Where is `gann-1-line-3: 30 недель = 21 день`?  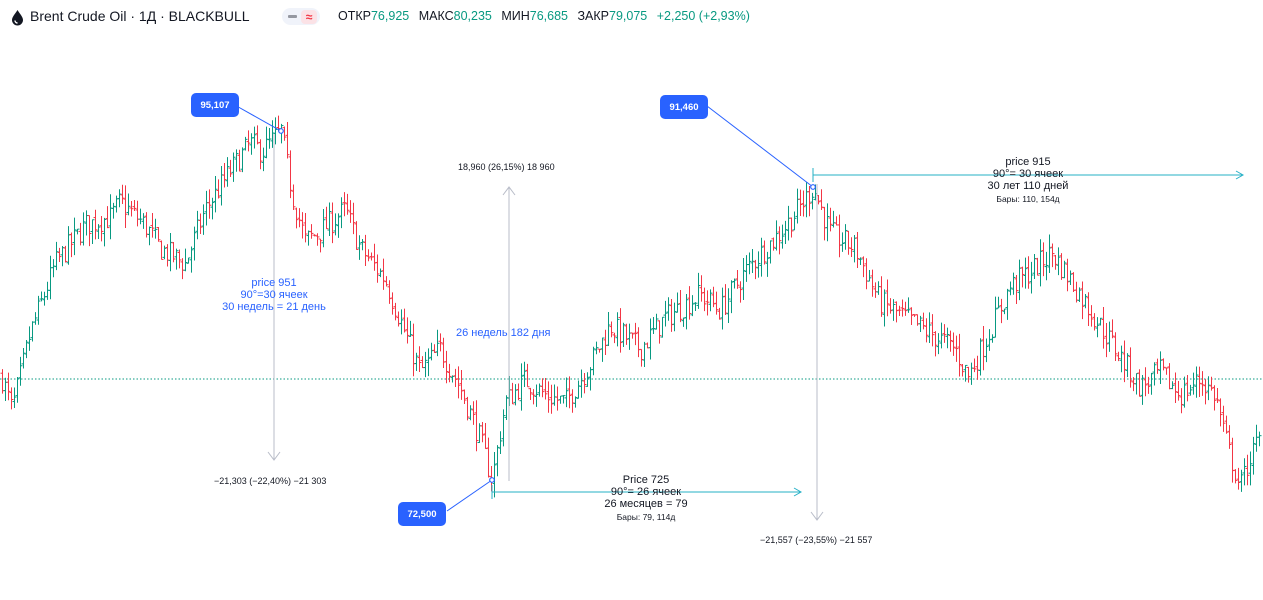 gann-1-line-3: 30 недель = 21 день is located at coordinates (274, 307).